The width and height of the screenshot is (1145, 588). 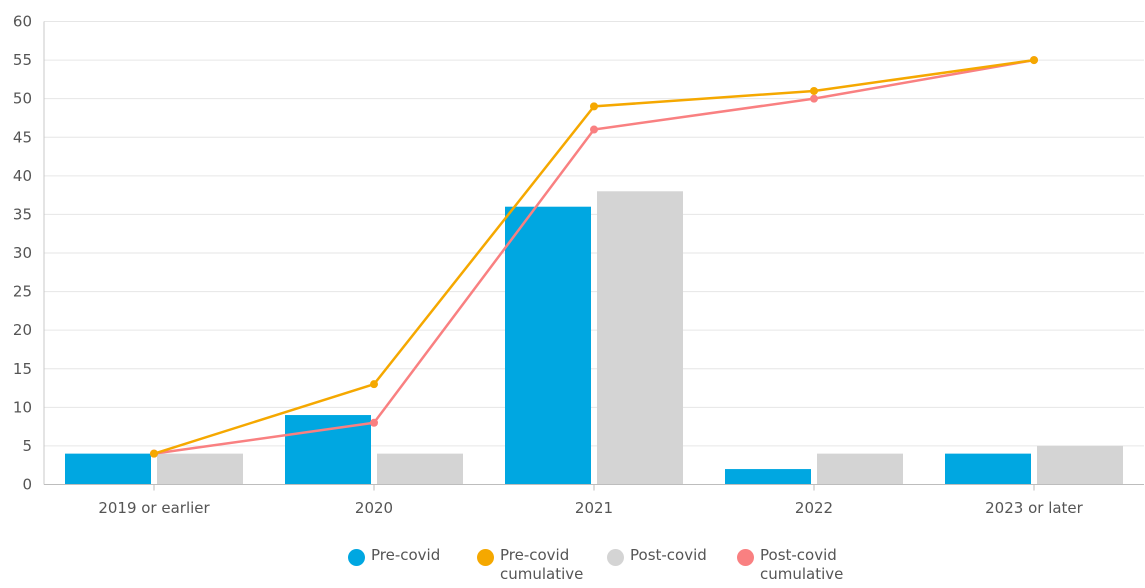 What do you see at coordinates (615, 557) in the screenshot?
I see `post-covid-swatch-icon` at bounding box center [615, 557].